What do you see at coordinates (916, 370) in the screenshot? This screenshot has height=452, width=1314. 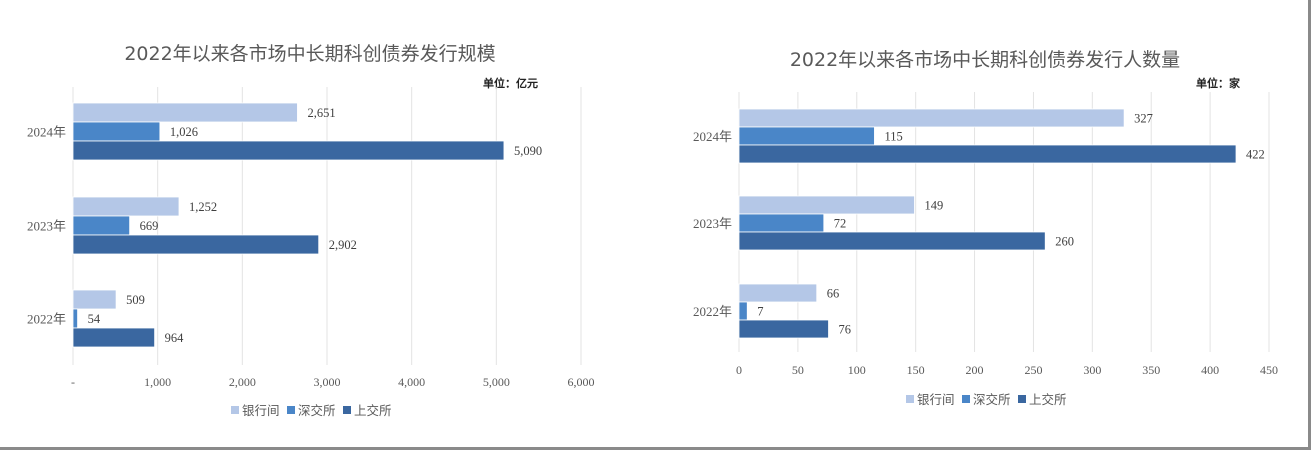 I see `x-tick-label: 150` at bounding box center [916, 370].